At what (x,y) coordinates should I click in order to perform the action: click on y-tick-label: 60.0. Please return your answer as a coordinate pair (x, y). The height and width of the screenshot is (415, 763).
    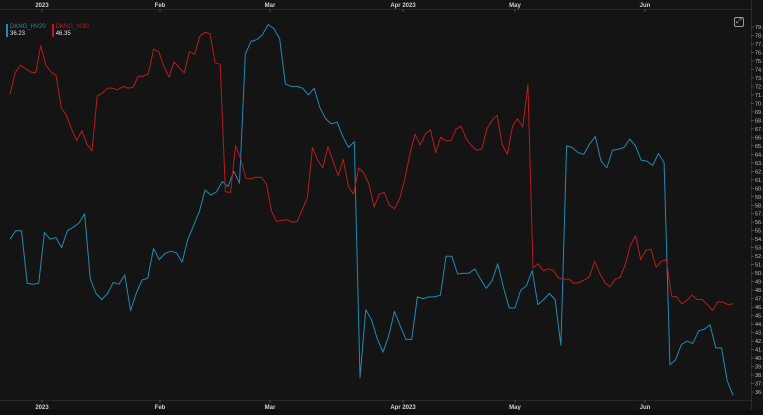
    Looking at the image, I should click on (759, 189).